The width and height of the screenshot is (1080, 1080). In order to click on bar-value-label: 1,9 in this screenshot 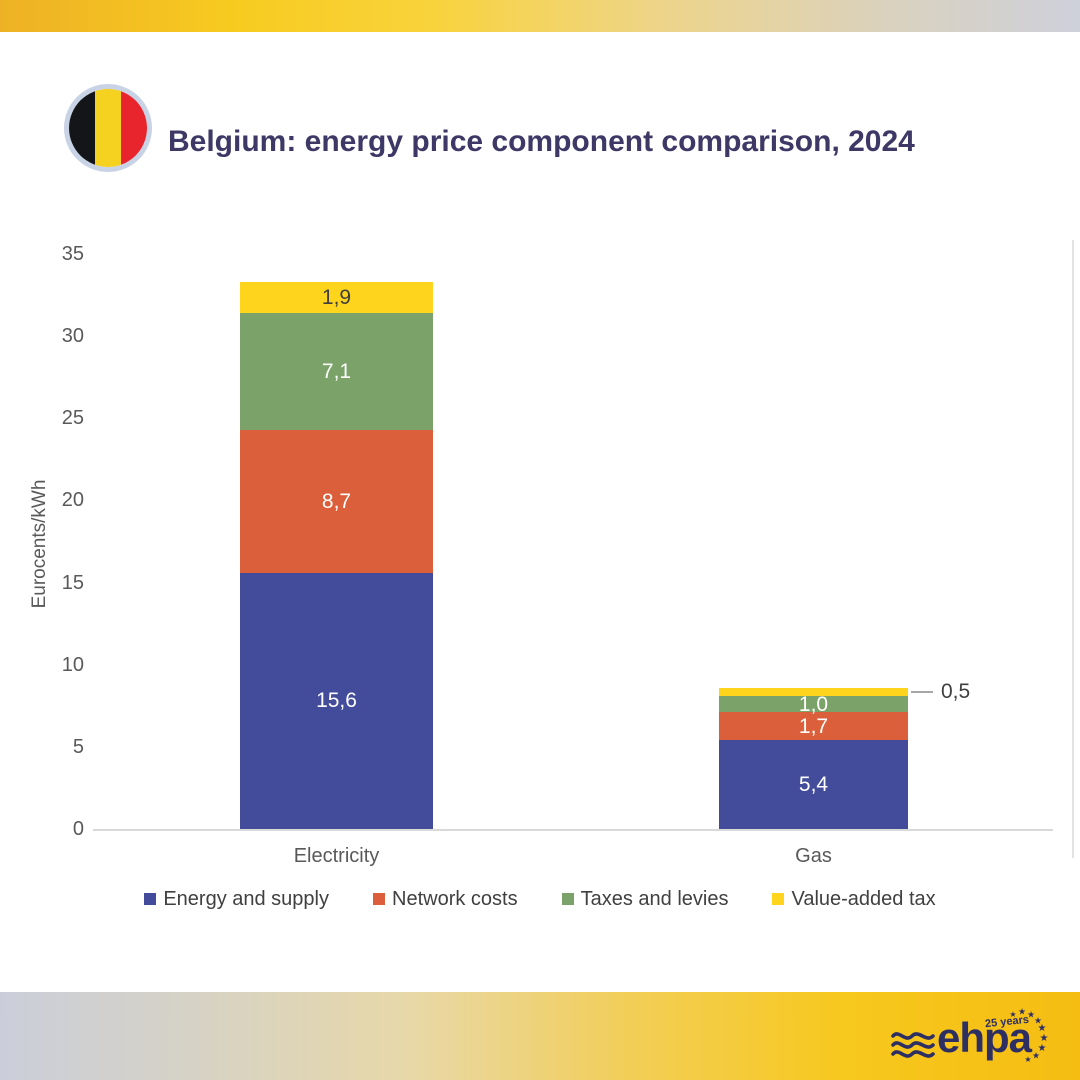, I will do `click(336, 298)`.